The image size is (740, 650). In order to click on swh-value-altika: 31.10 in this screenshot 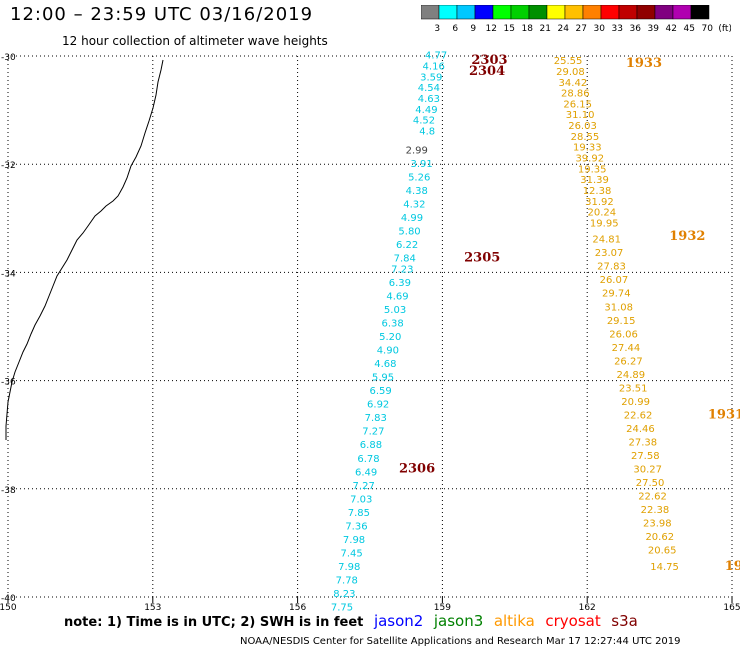, I will do `click(580, 115)`.